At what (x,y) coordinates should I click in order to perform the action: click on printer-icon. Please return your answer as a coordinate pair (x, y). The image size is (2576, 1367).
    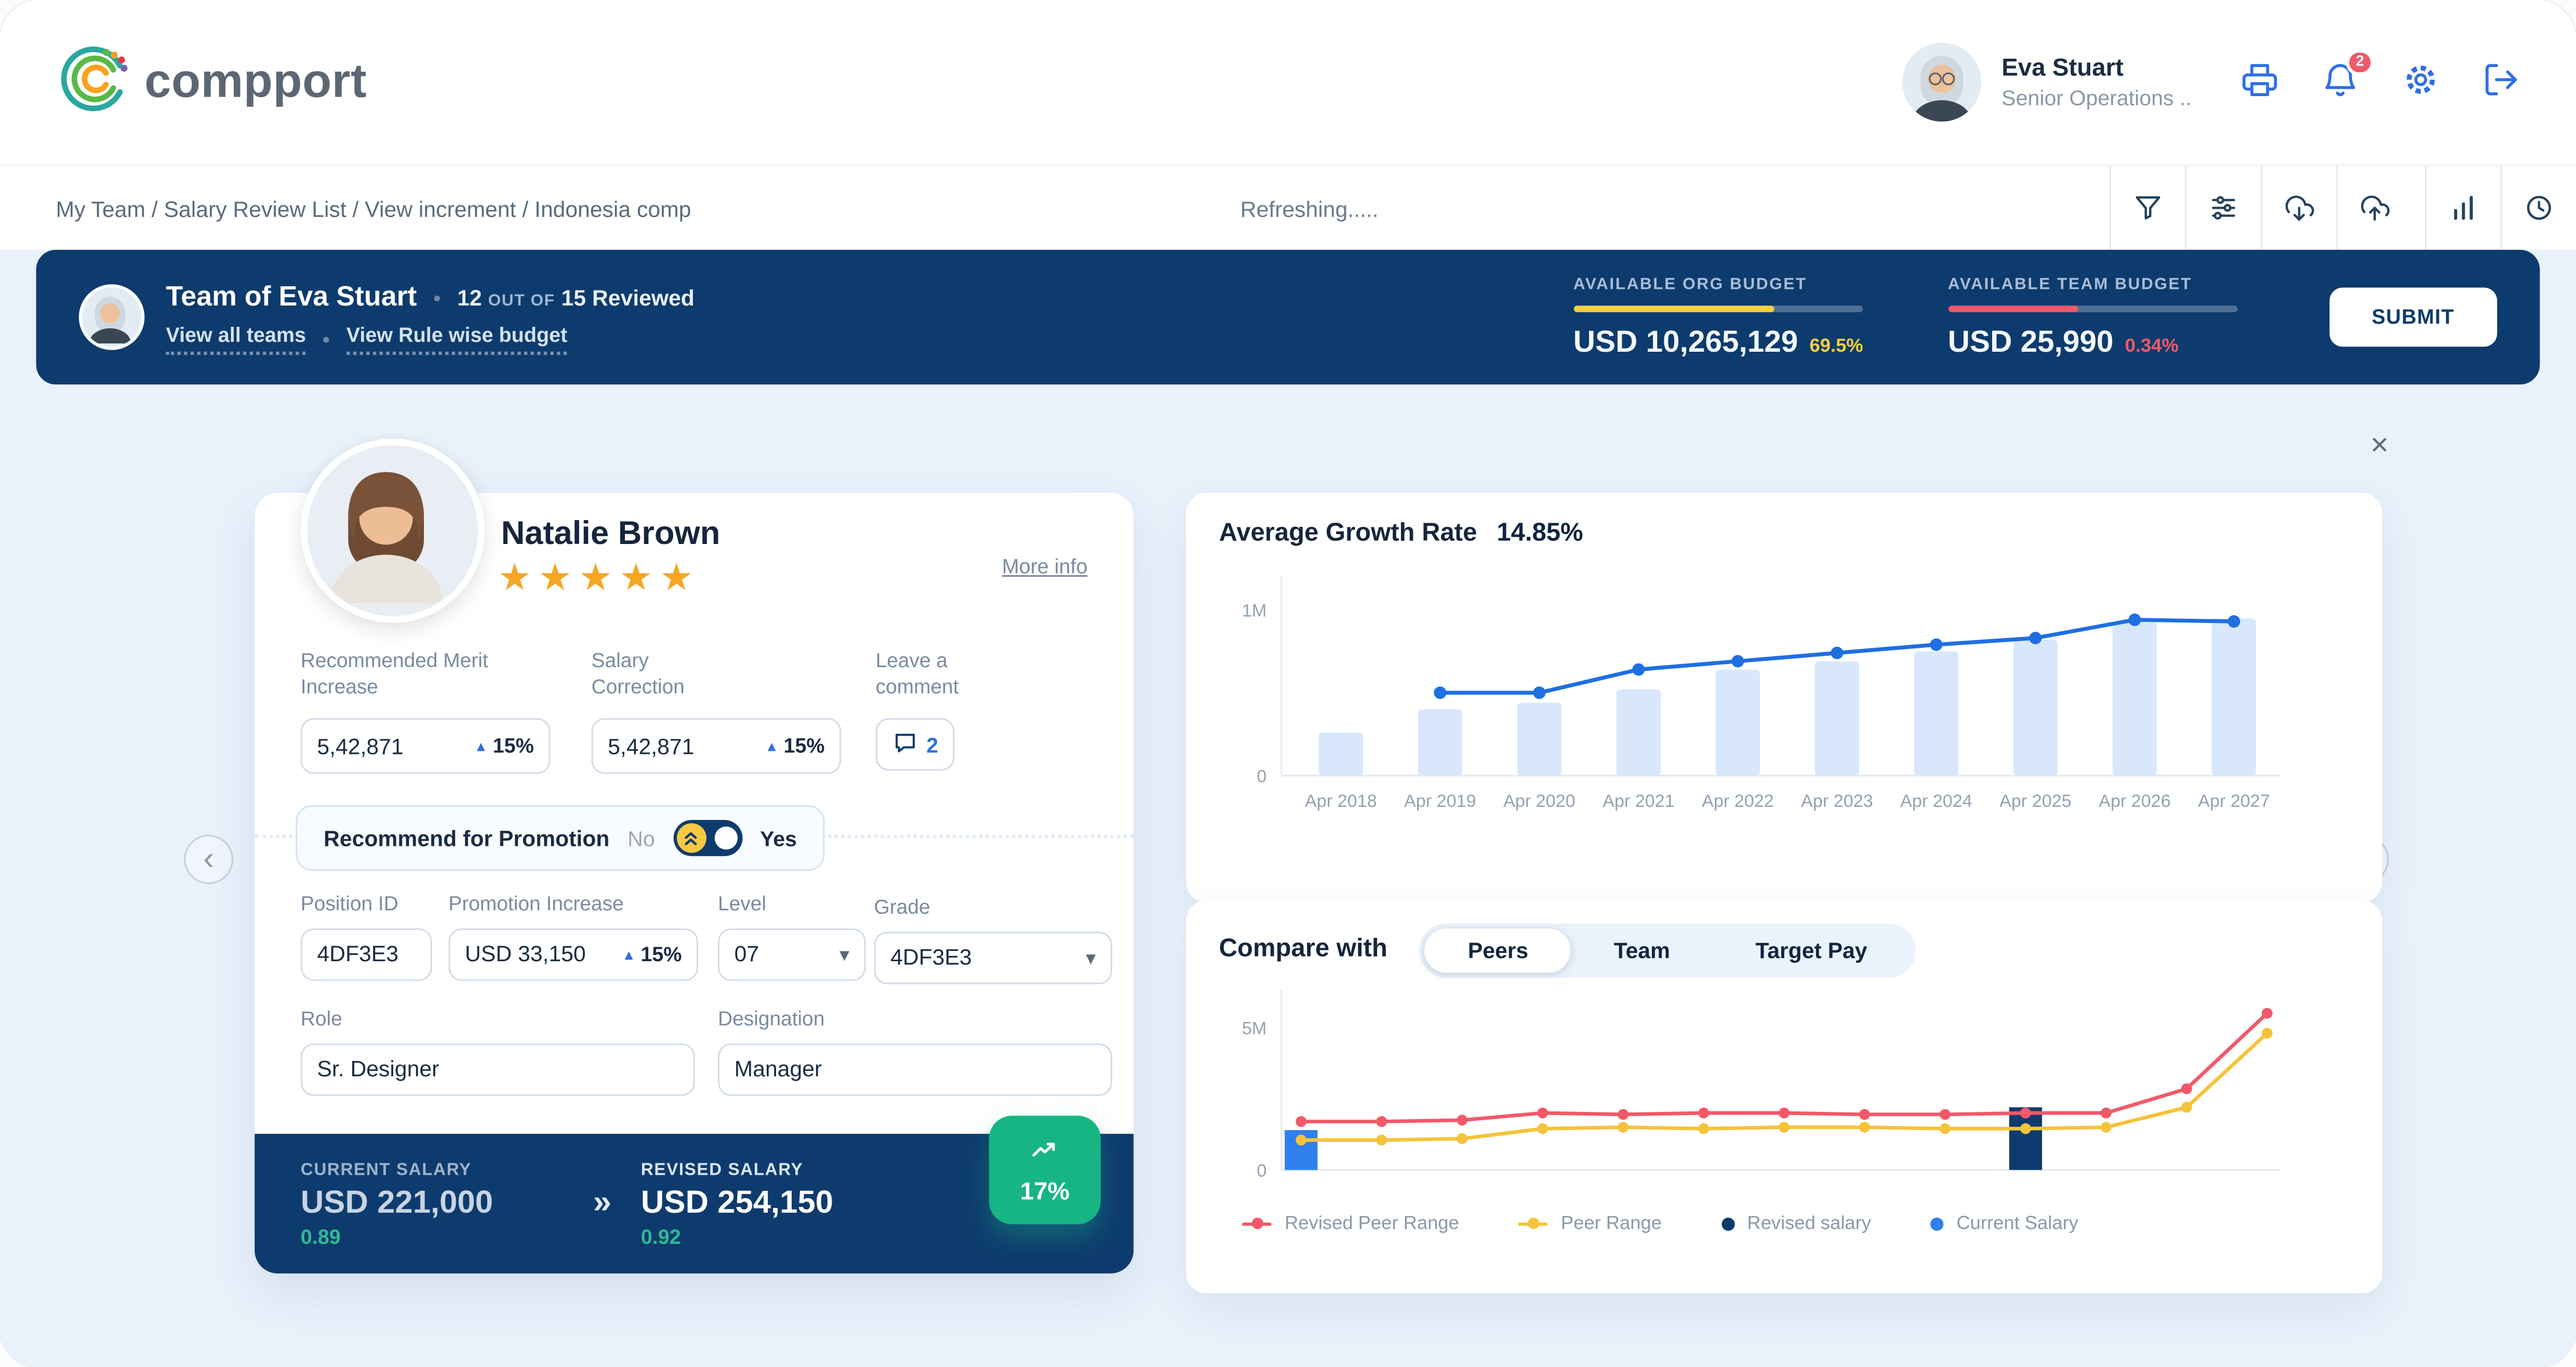
    Looking at the image, I should click on (2260, 82).